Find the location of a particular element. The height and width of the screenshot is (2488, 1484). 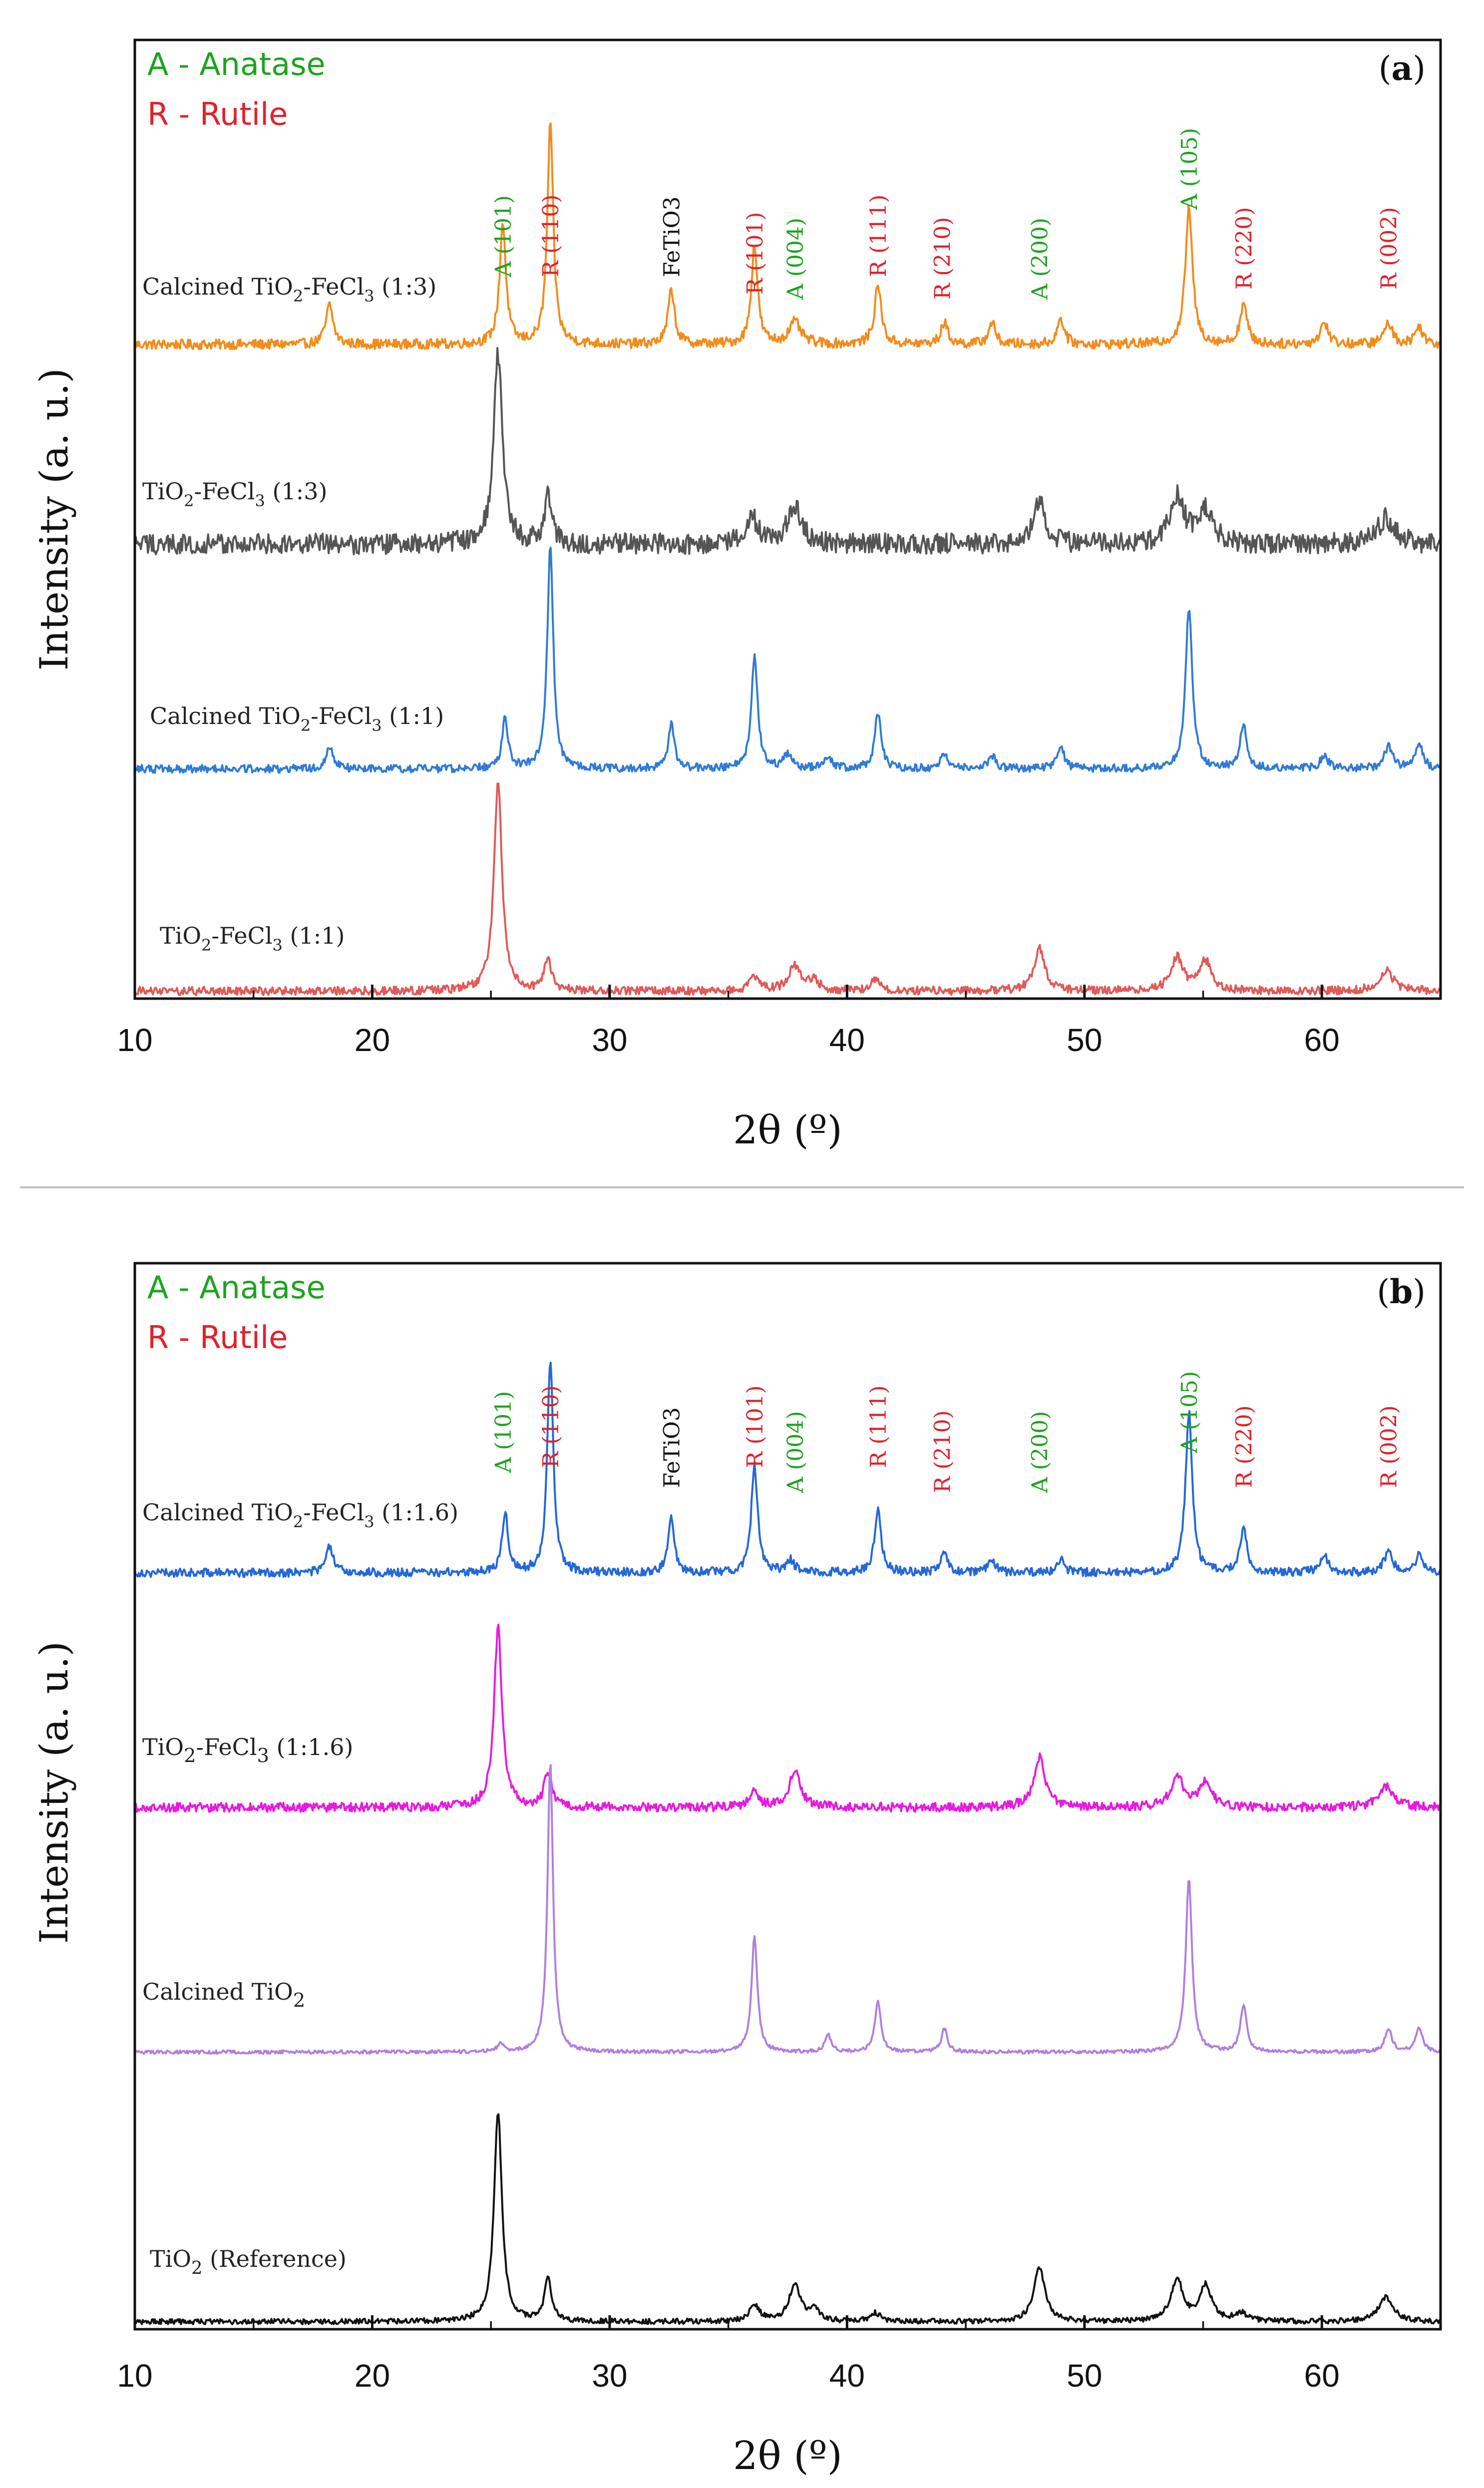

series-label-3: Calcined TiO2-FeCl3 (1:1) is located at coordinates (297, 719).